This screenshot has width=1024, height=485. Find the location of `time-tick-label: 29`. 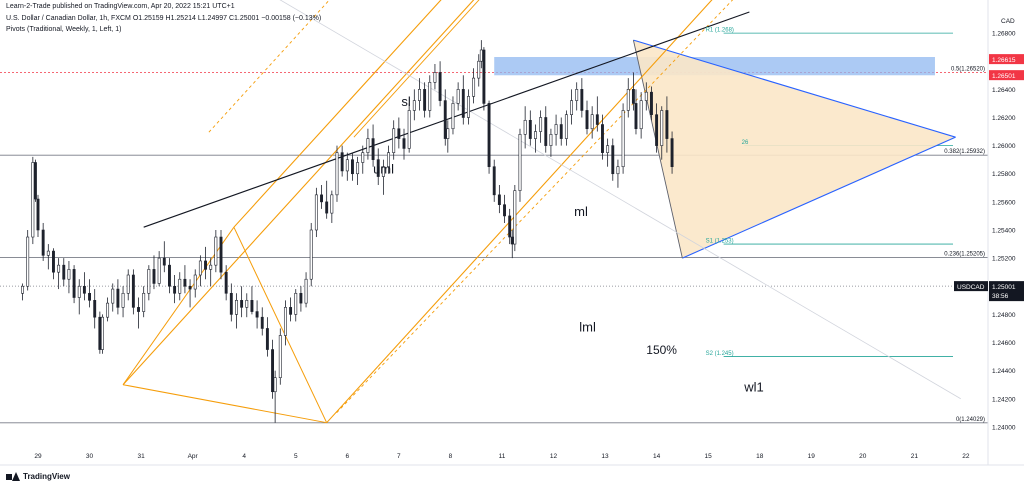

time-tick-label: 29 is located at coordinates (38, 456).